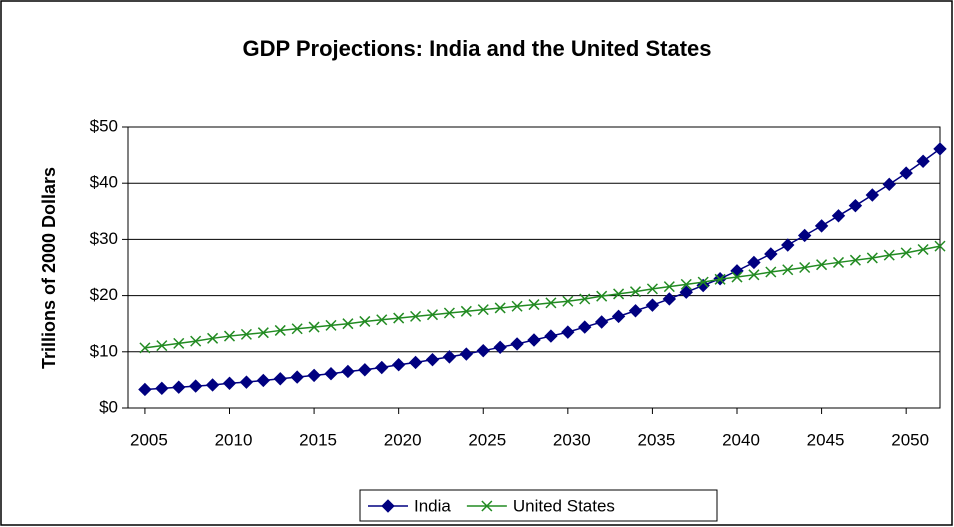 This screenshot has width=954, height=527. I want to click on x-tick-label: 2020, so click(403, 439).